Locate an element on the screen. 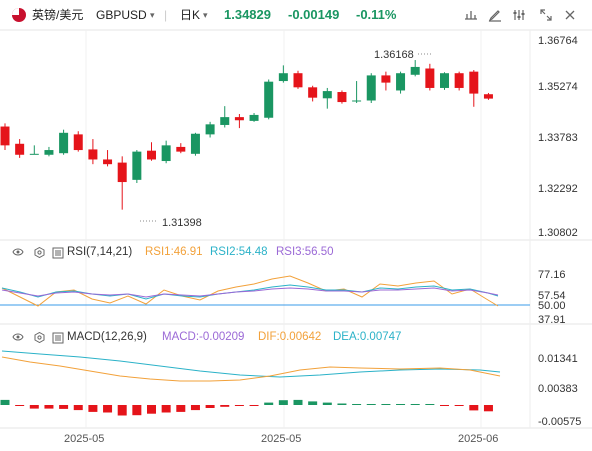 The width and height of the screenshot is (592, 451). macd-histogram is located at coordinates (246, 407).